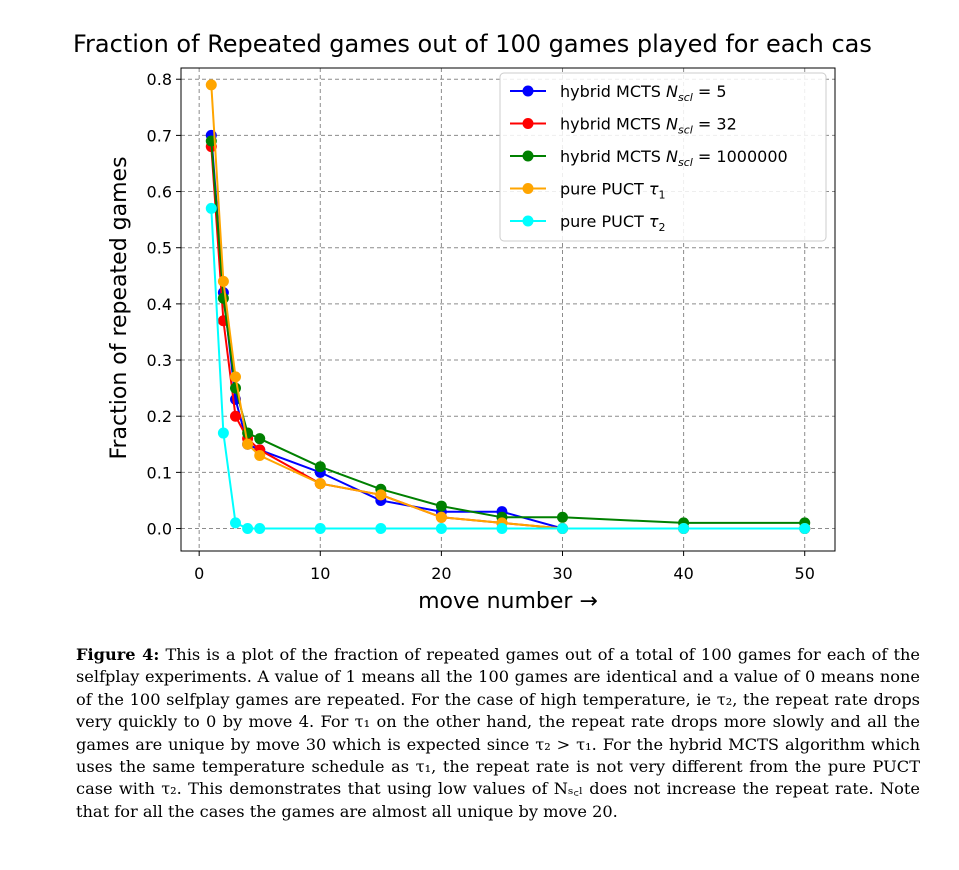  What do you see at coordinates (441, 573) in the screenshot?
I see `x-tick-label: 20` at bounding box center [441, 573].